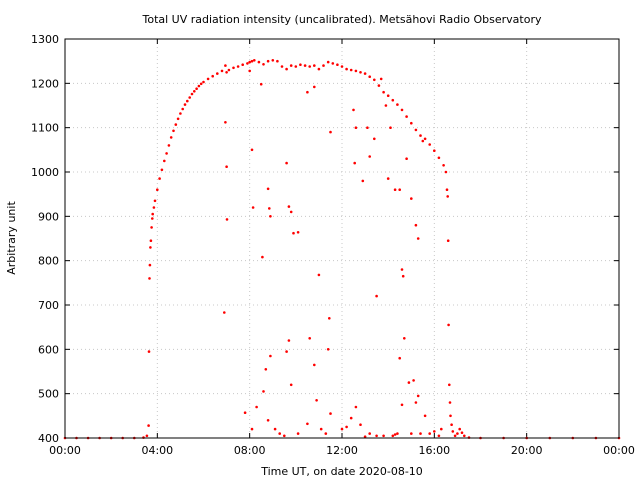 This screenshot has height=480, width=640. I want to click on y-tick-label: 800, so click(48, 261).